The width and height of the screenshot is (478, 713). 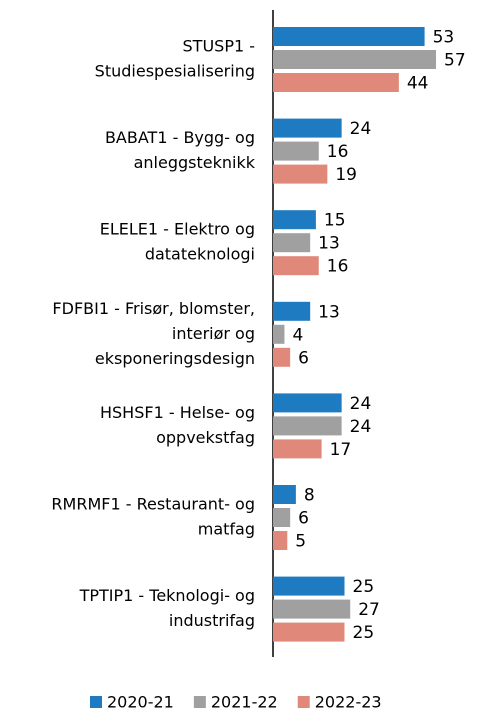 I want to click on category-label: FDFBI1 - Frisør, blomster,, so click(x=153, y=308).